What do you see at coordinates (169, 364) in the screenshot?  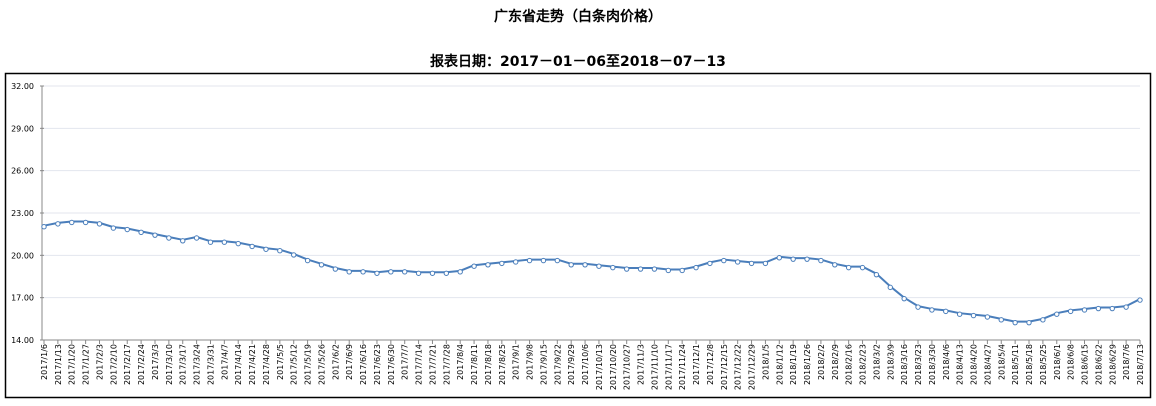 I see `x-tick-label: 2017/3/10` at bounding box center [169, 364].